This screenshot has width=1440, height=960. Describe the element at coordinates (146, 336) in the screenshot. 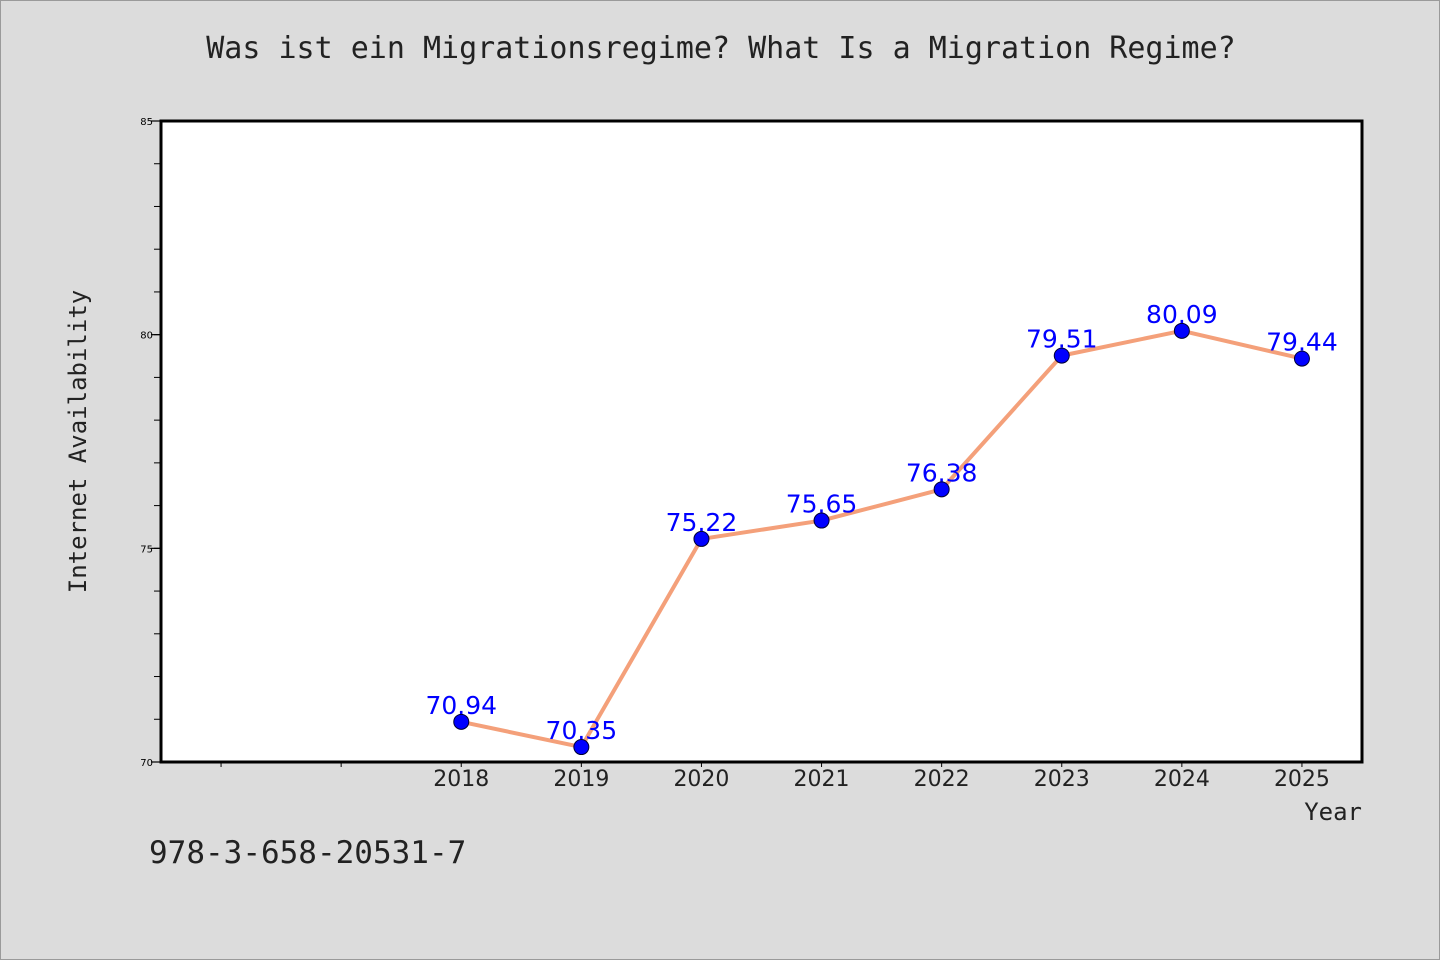

I see `y-tick-label: 80` at that location.